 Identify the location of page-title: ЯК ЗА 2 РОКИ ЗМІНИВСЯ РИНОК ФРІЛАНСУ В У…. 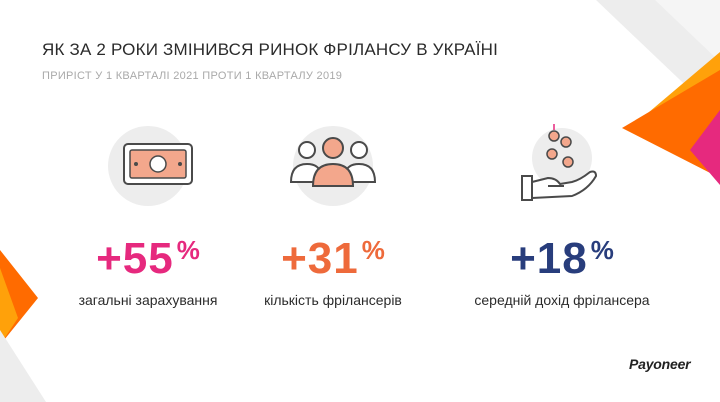
(270, 49).